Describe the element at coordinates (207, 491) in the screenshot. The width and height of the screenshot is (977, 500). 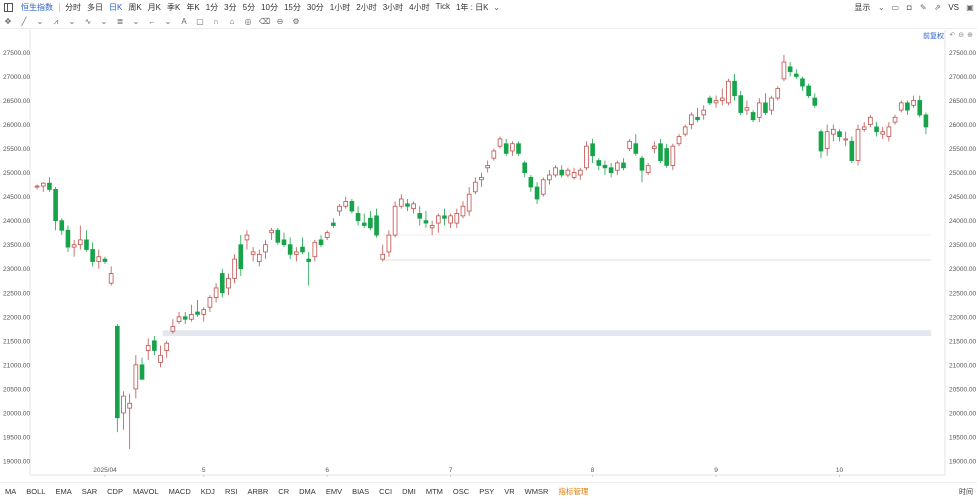
I see `indicator-tab: KDJ` at that location.